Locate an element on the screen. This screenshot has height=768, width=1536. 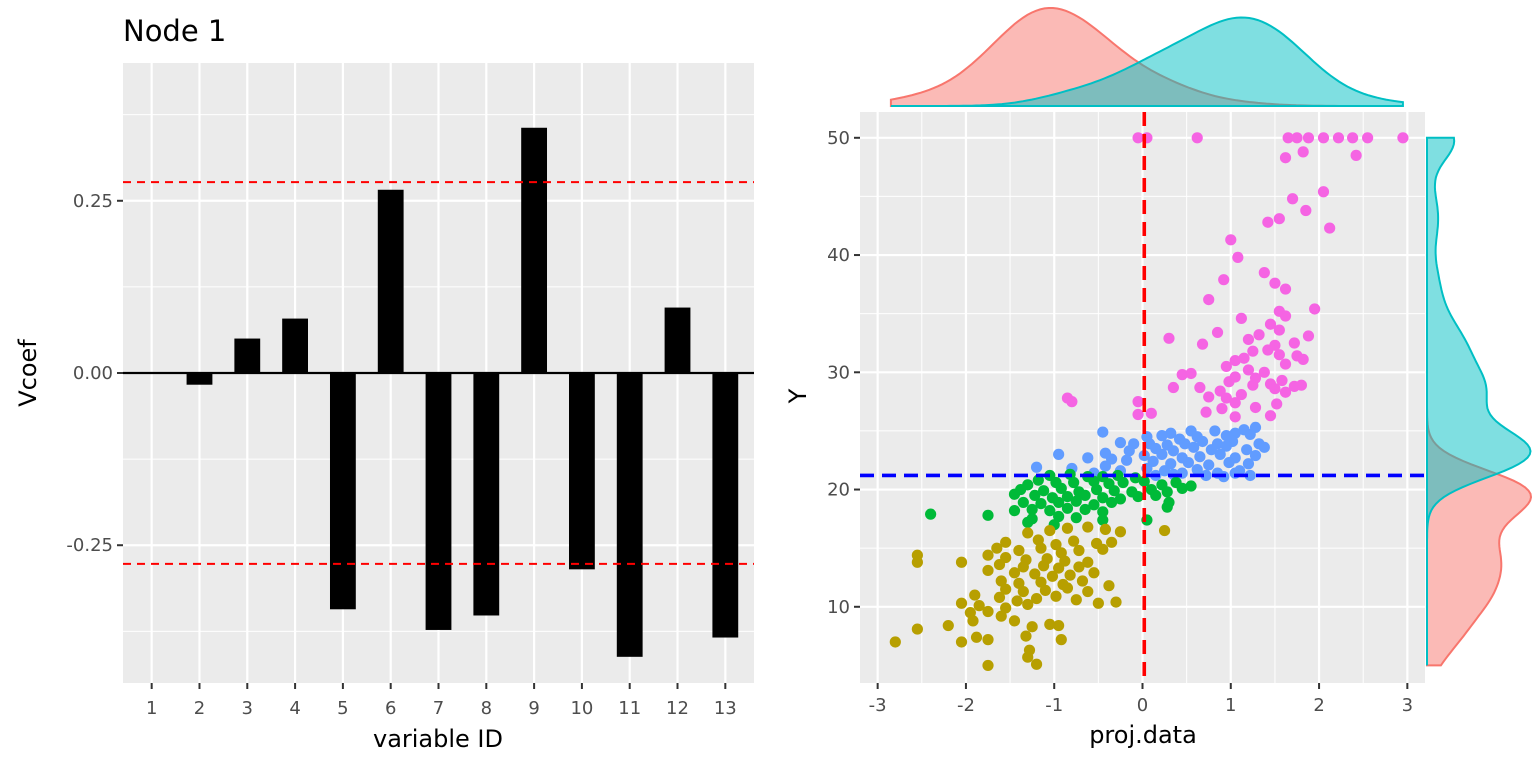
bar-x-tick-label: 7 is located at coordinates (438, 708).